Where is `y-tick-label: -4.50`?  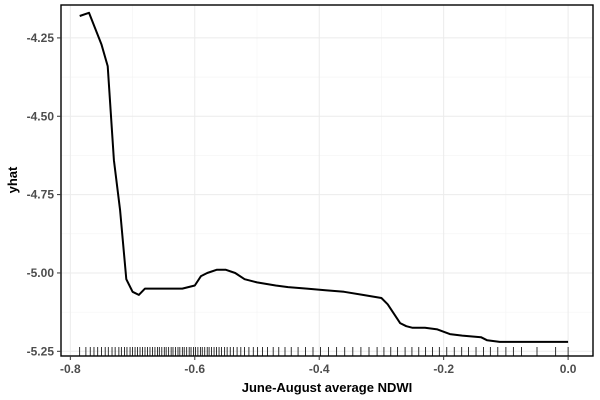 y-tick-label: -4.50 is located at coordinates (41, 116).